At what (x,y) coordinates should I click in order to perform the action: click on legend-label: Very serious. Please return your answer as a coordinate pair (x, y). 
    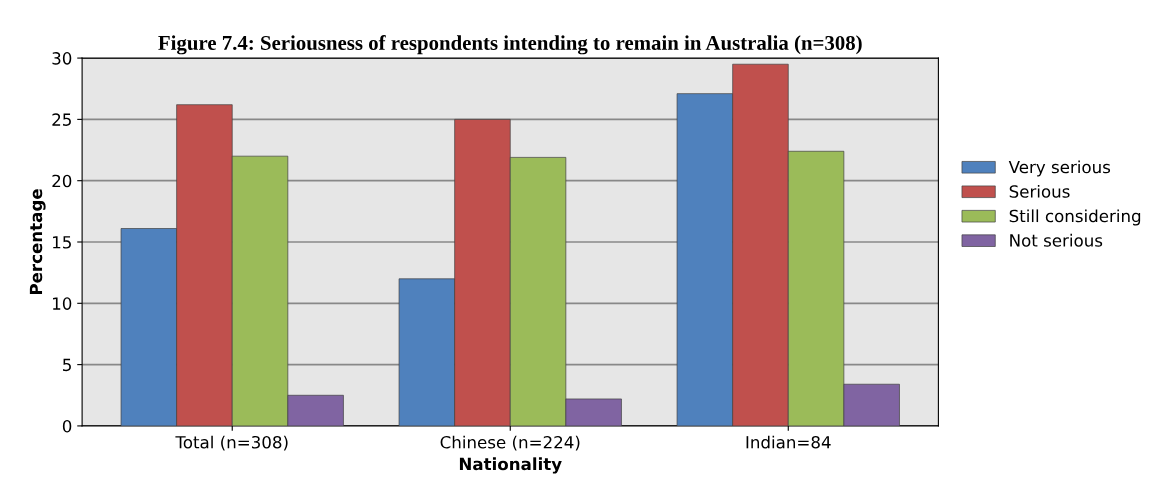
    Looking at the image, I should click on (1059, 168).